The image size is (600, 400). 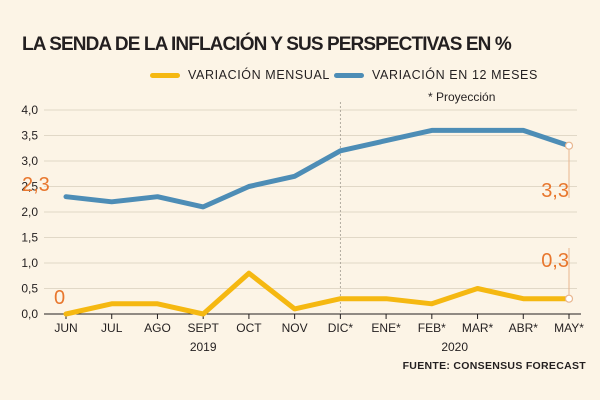 What do you see at coordinates (569, 298) in the screenshot?
I see `end-point-monthly` at bounding box center [569, 298].